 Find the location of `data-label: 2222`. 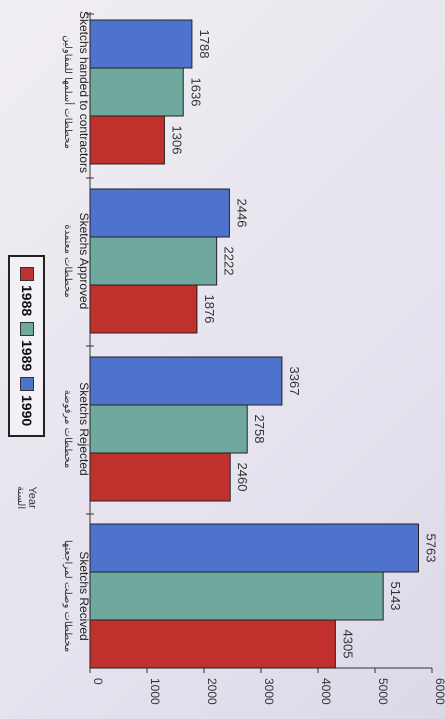

data-label: 2222 is located at coordinates (229, 261).